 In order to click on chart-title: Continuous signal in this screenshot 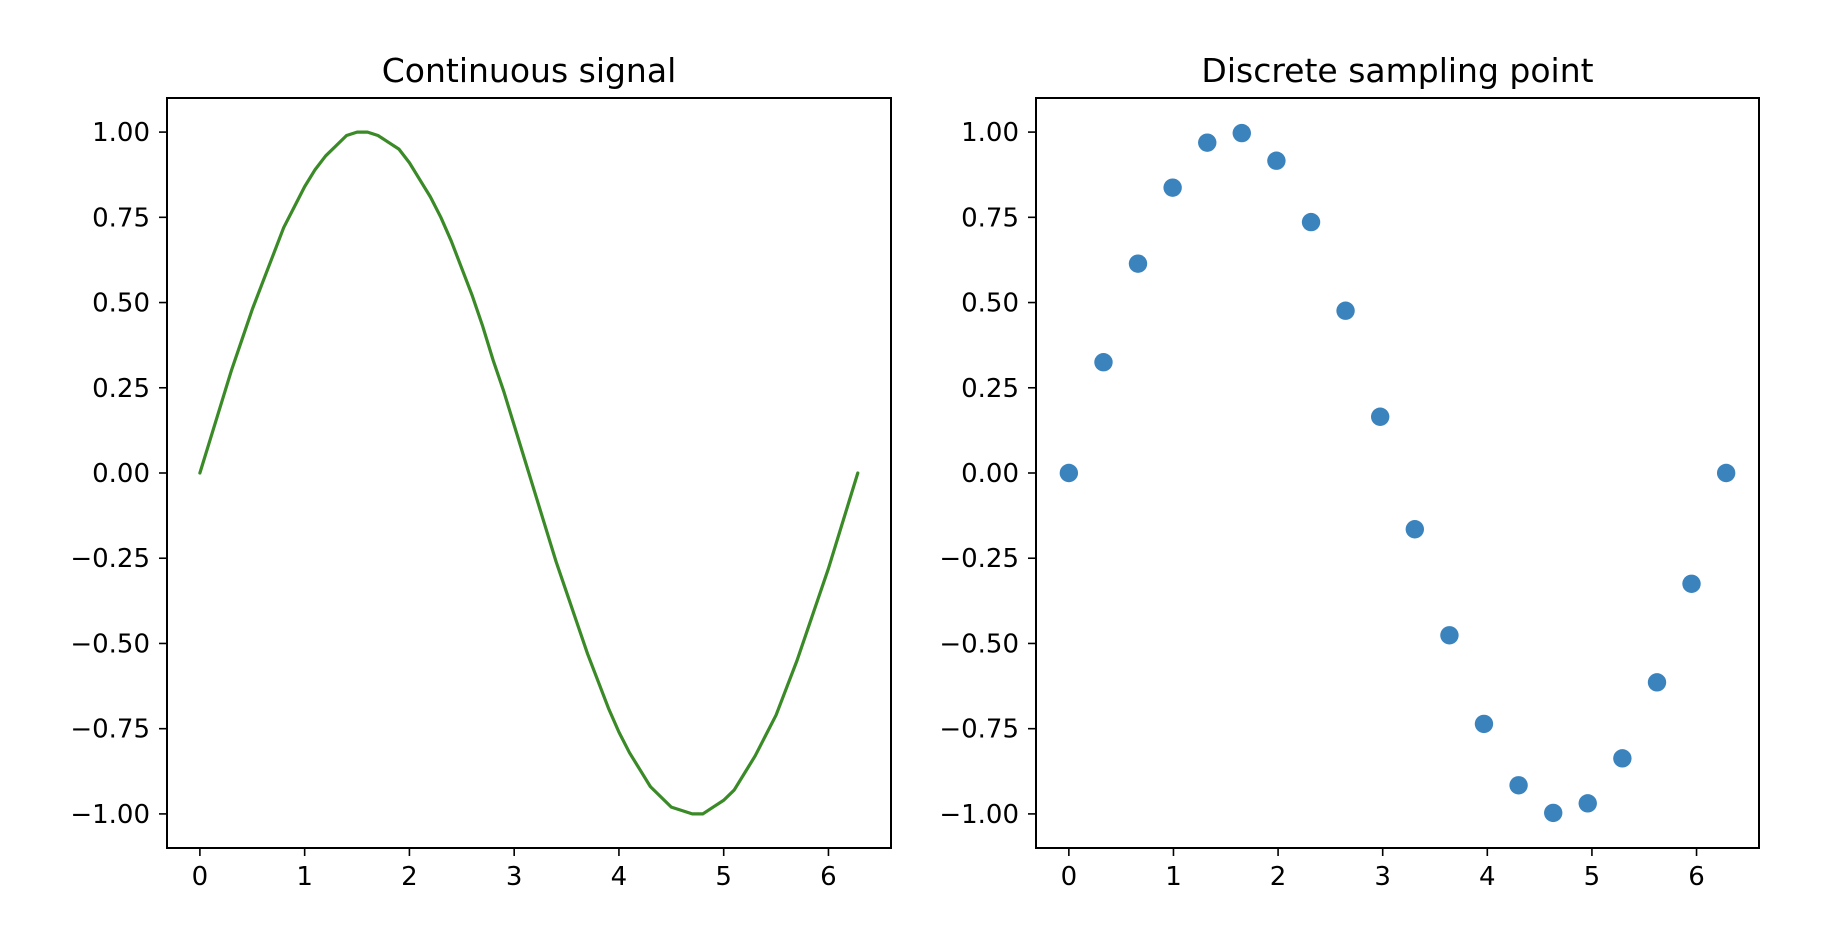, I will do `click(529, 70)`.